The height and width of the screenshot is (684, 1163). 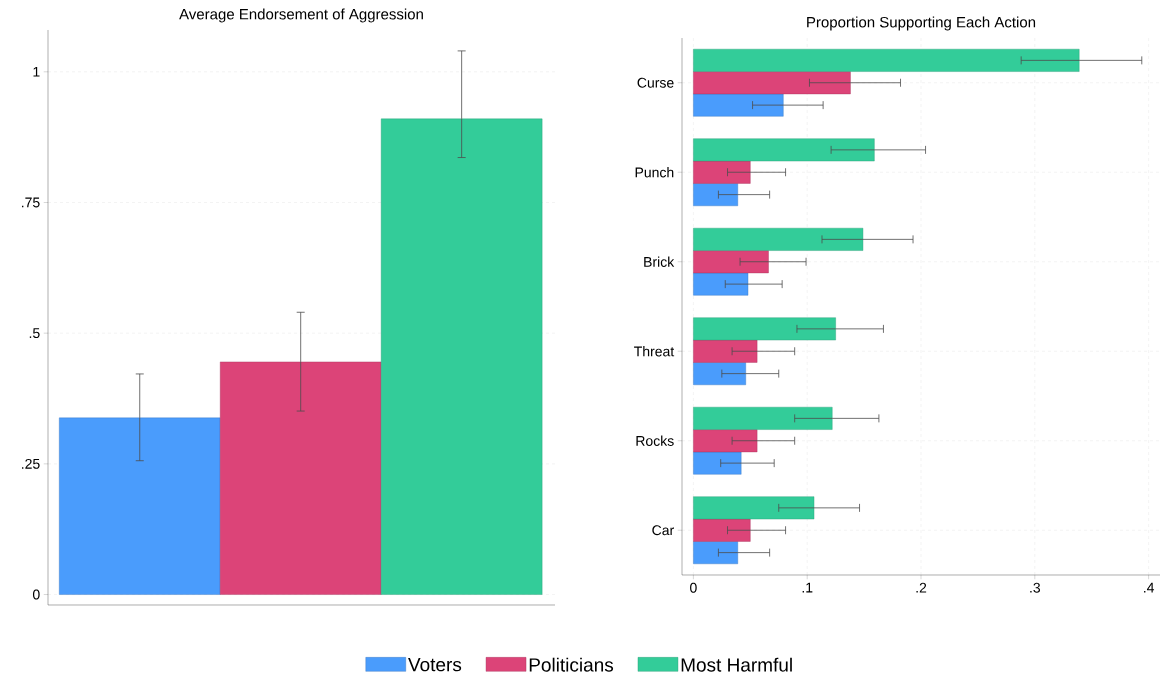 What do you see at coordinates (693, 587) in the screenshot?
I see `x-tick-label: 0` at bounding box center [693, 587].